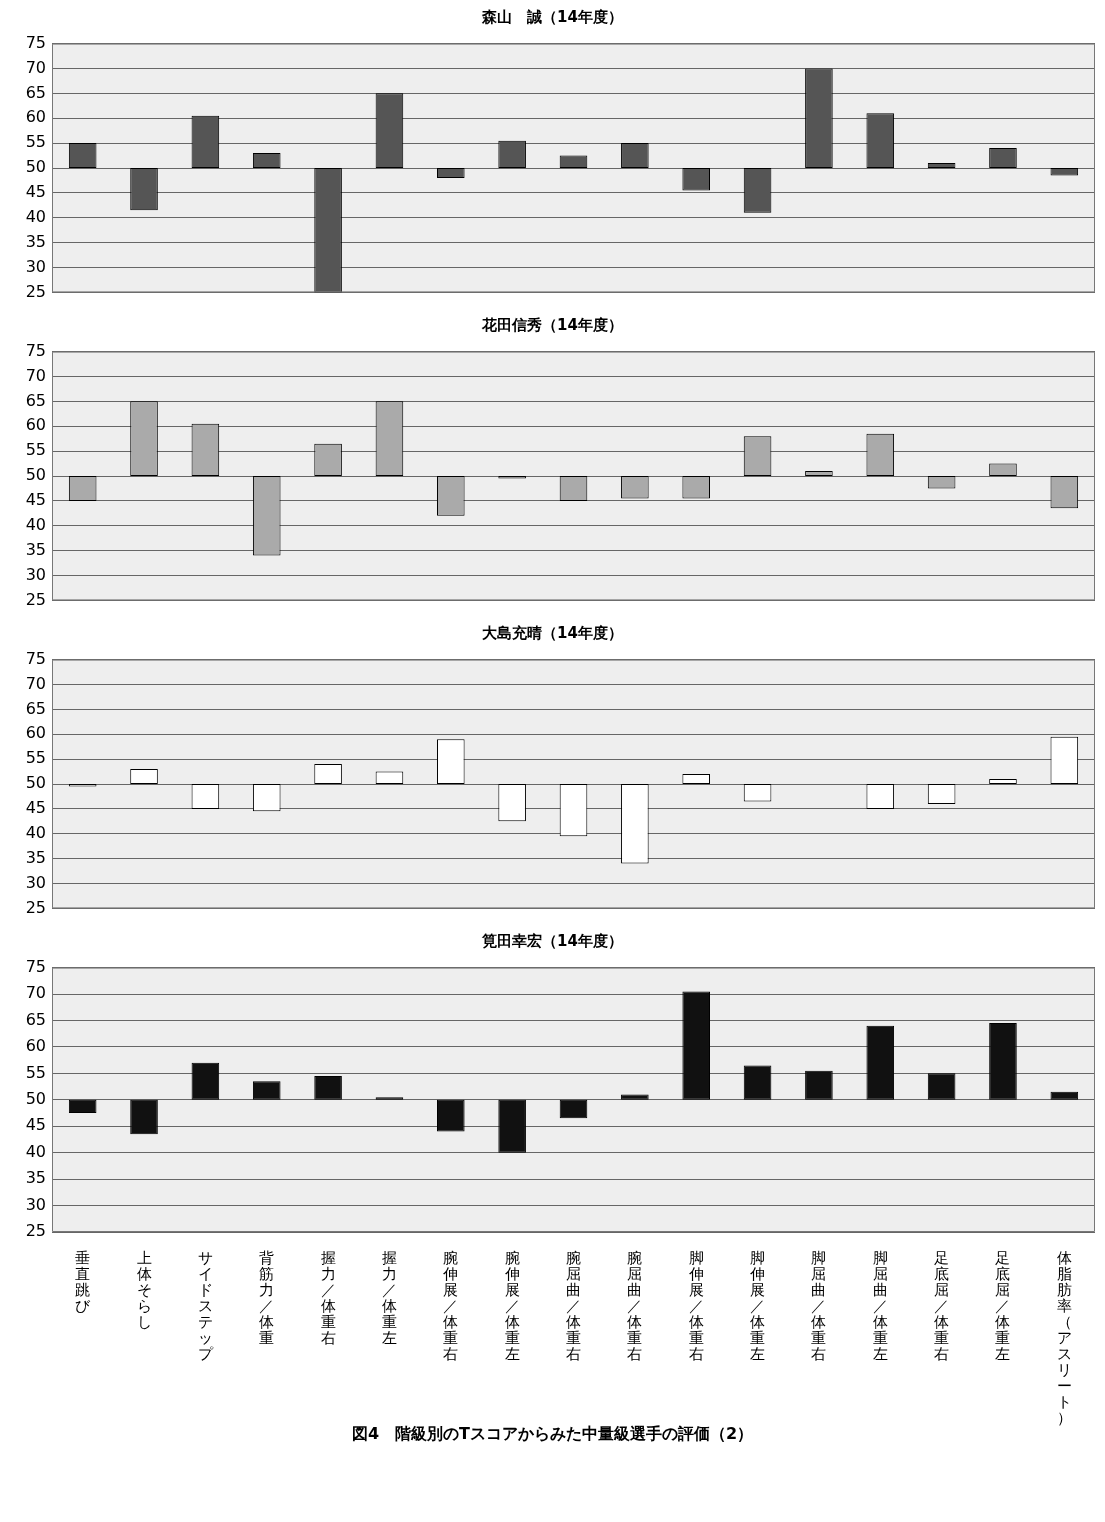  What do you see at coordinates (552, 633) in the screenshot?
I see `chart-title: 大島充晴（14年度）` at bounding box center [552, 633].